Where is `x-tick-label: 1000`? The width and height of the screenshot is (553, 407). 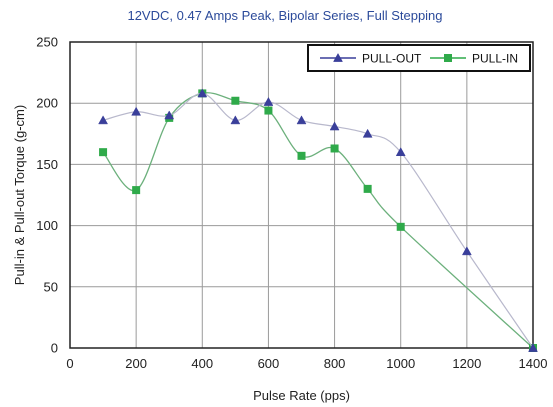
x-tick-label: 1000 is located at coordinates (400, 363).